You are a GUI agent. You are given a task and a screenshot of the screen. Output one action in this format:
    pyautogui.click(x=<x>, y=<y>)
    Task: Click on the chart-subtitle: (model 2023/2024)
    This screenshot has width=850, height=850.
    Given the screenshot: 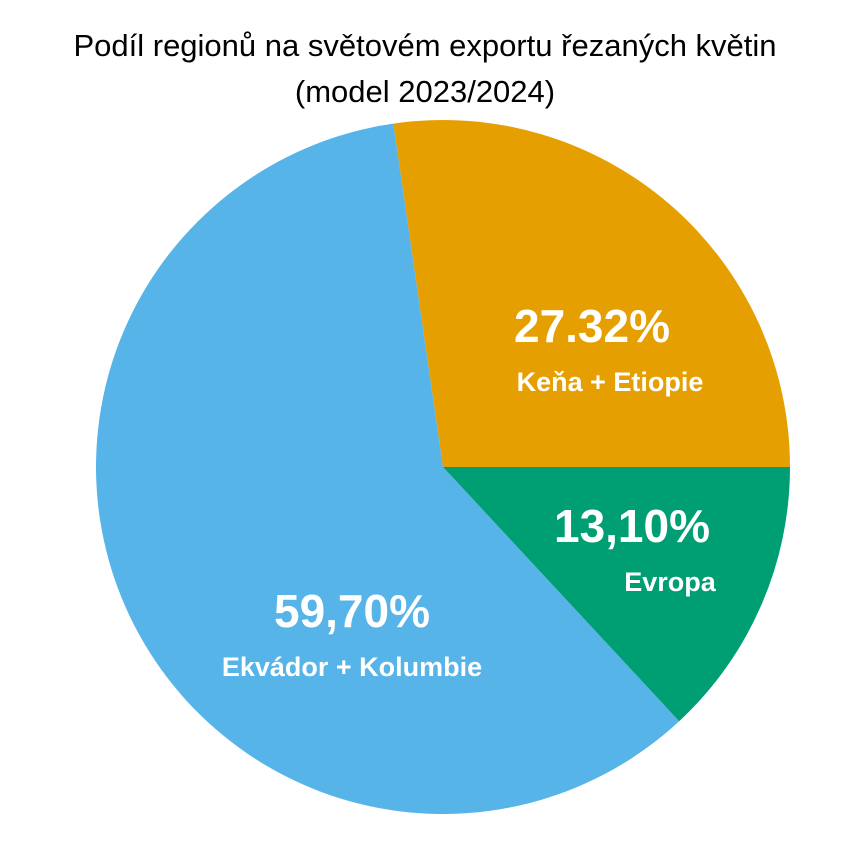 What is the action you would take?
    pyautogui.click(x=425, y=91)
    